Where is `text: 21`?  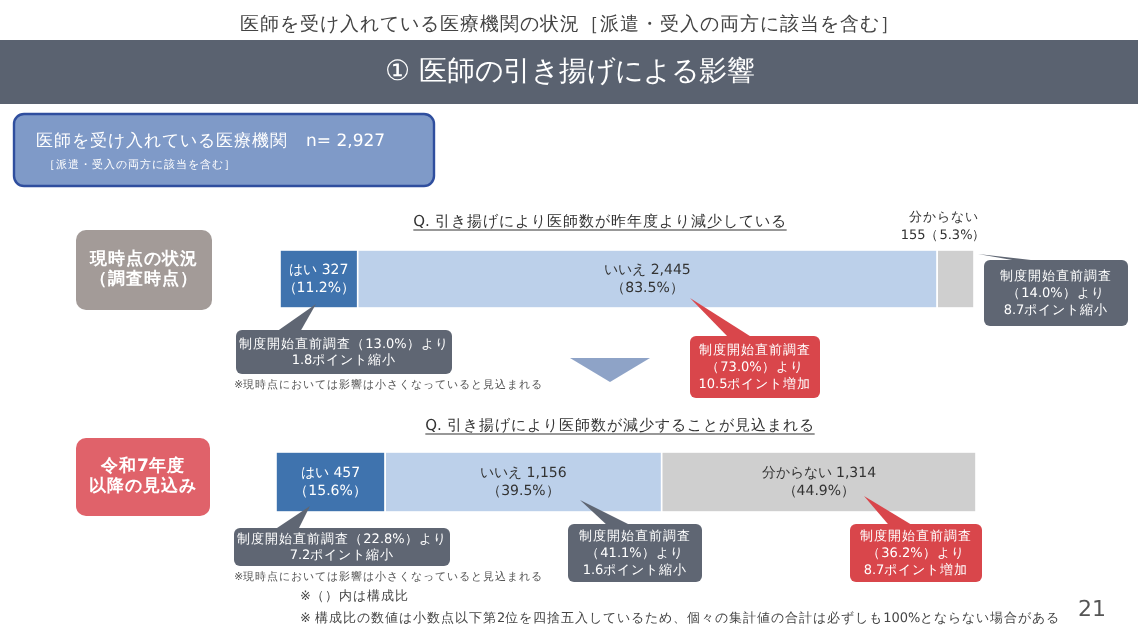
text: 21 is located at coordinates (1092, 608).